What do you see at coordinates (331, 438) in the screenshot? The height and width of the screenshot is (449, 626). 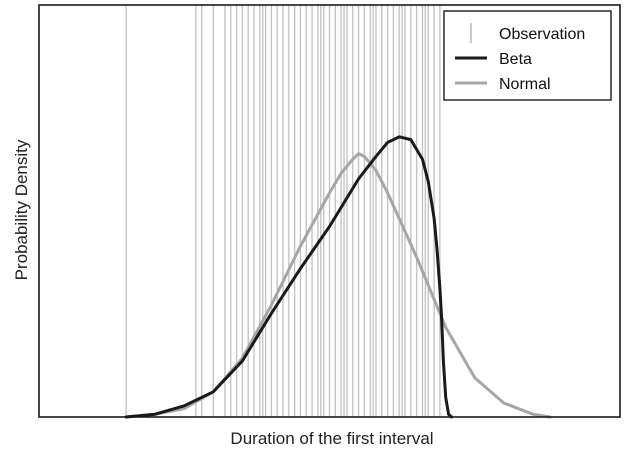 I see `x-axis-label: Duration of the first interval` at bounding box center [331, 438].